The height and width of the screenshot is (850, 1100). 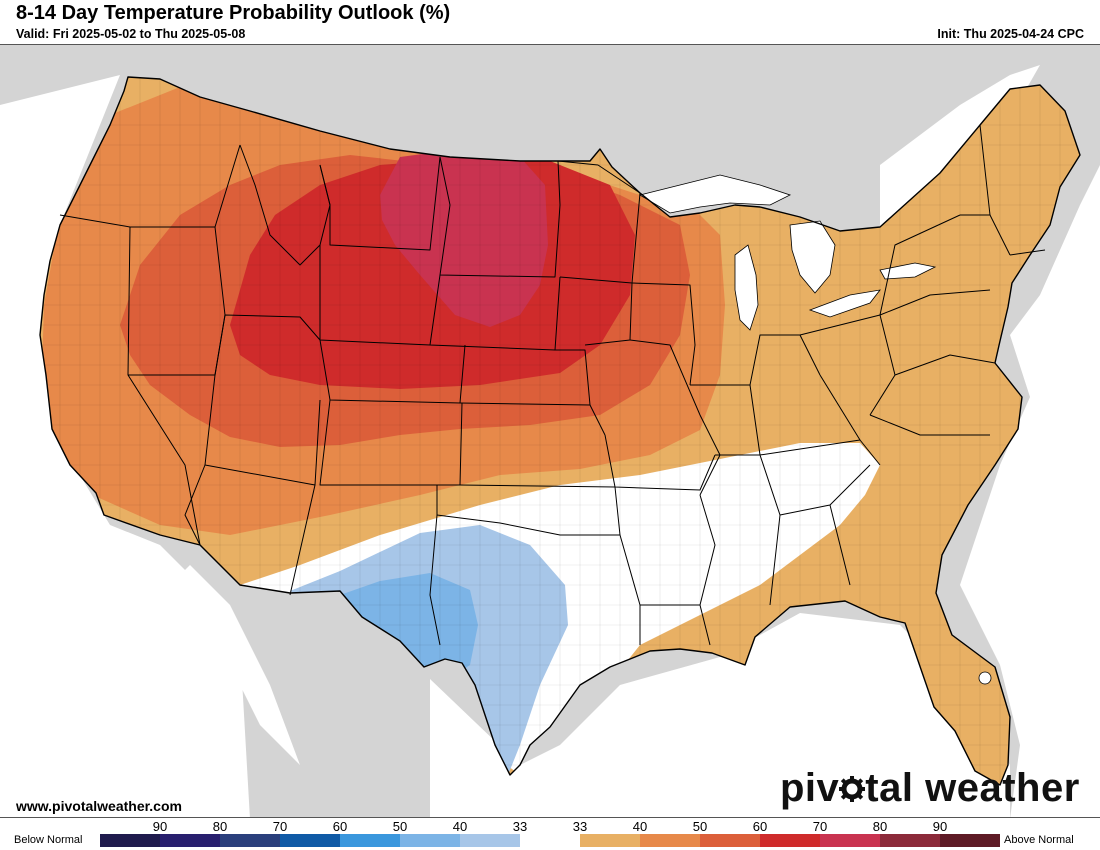 What do you see at coordinates (972, 788) in the screenshot?
I see `brand-text-end: tal weather` at bounding box center [972, 788].